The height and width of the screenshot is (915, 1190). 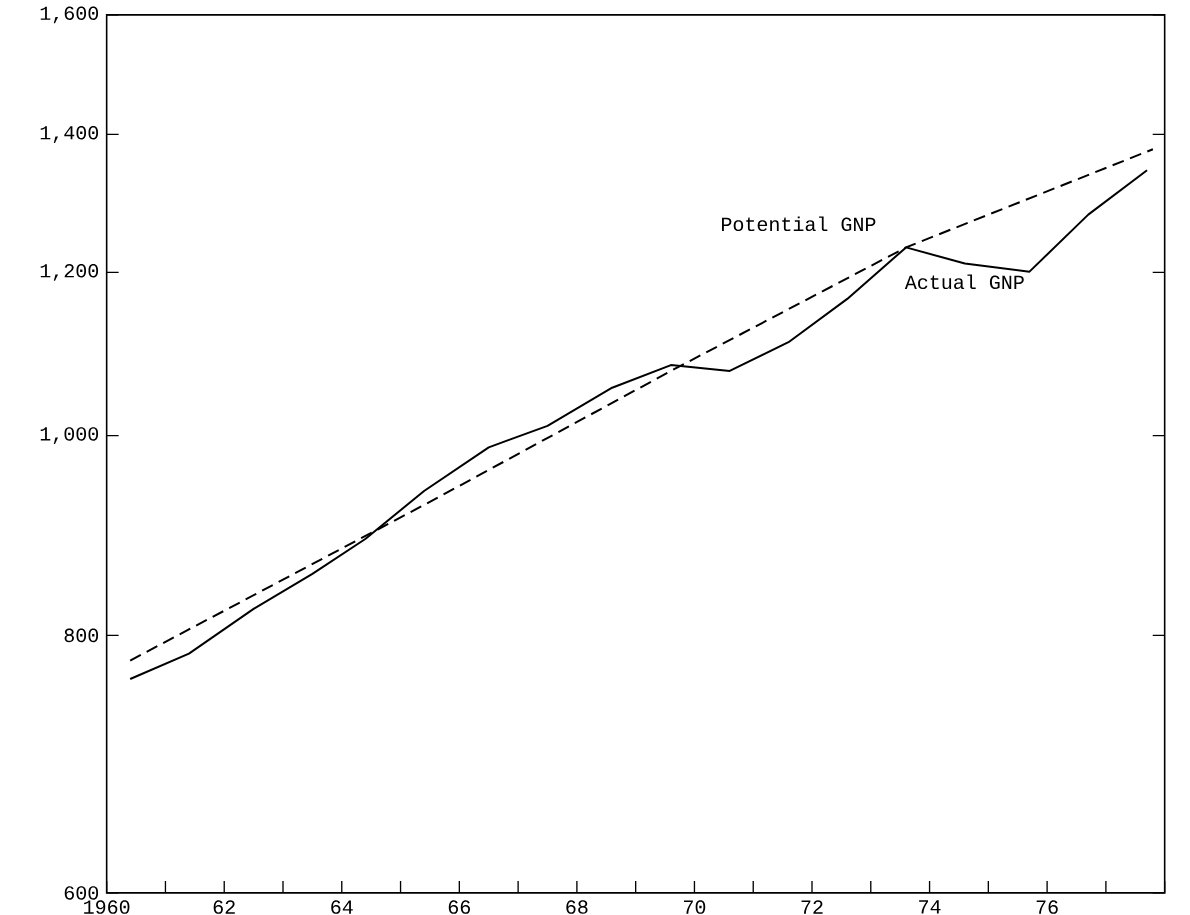 What do you see at coordinates (799, 224) in the screenshot?
I see `series-label: Potential GNP` at bounding box center [799, 224].